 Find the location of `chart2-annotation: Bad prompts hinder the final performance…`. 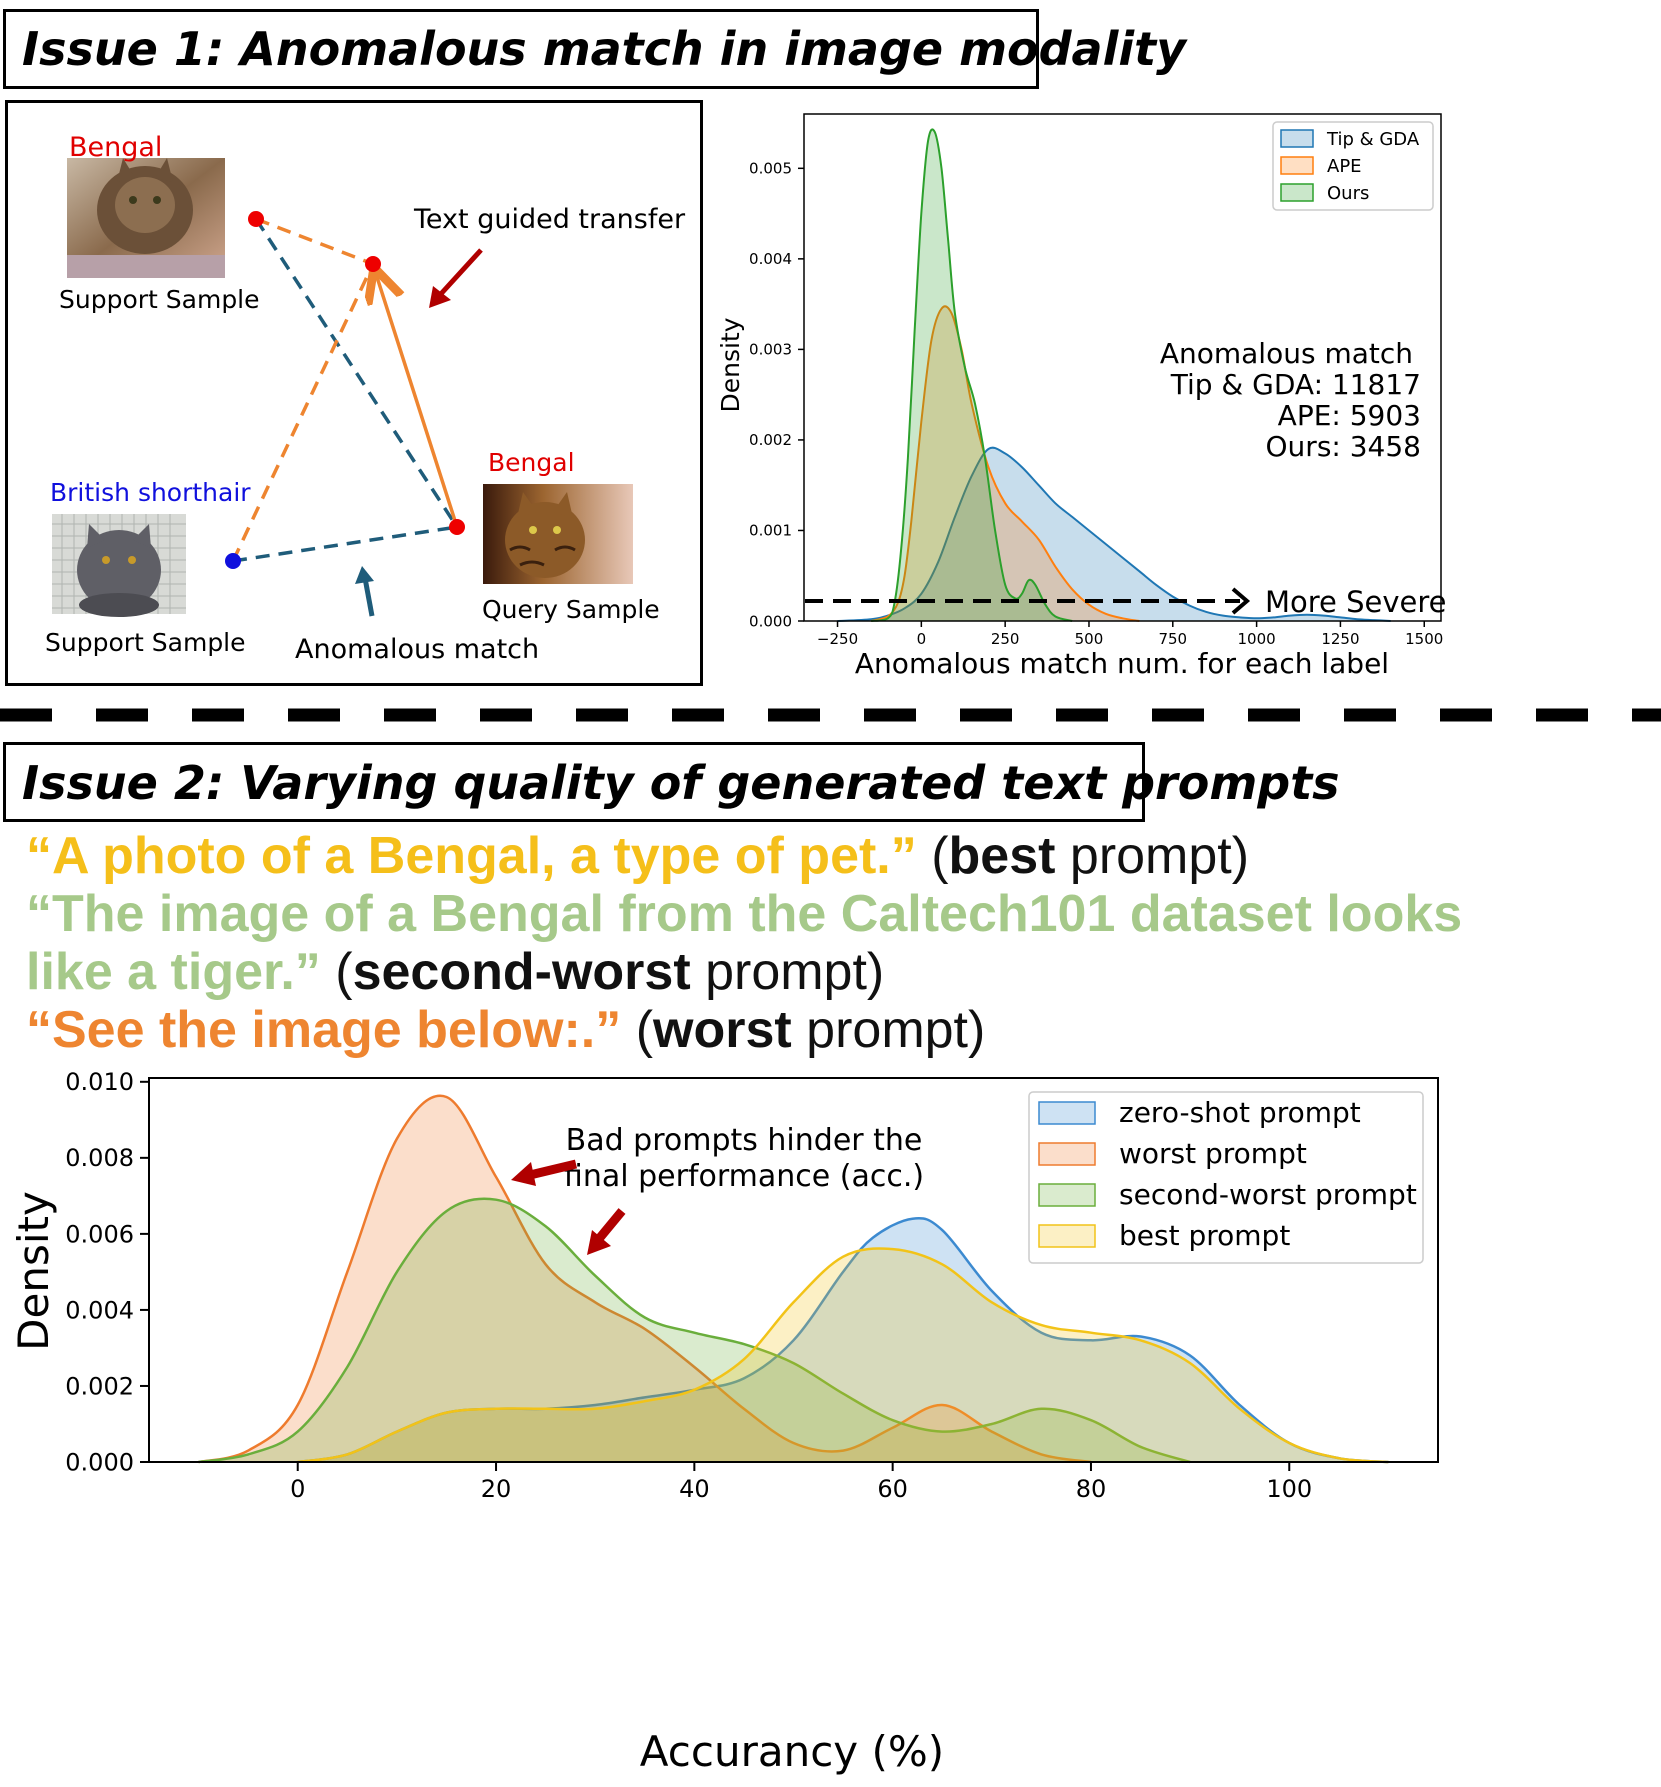

chart2-annotation: Bad prompts hinder the final performance… is located at coordinates (744, 1158).